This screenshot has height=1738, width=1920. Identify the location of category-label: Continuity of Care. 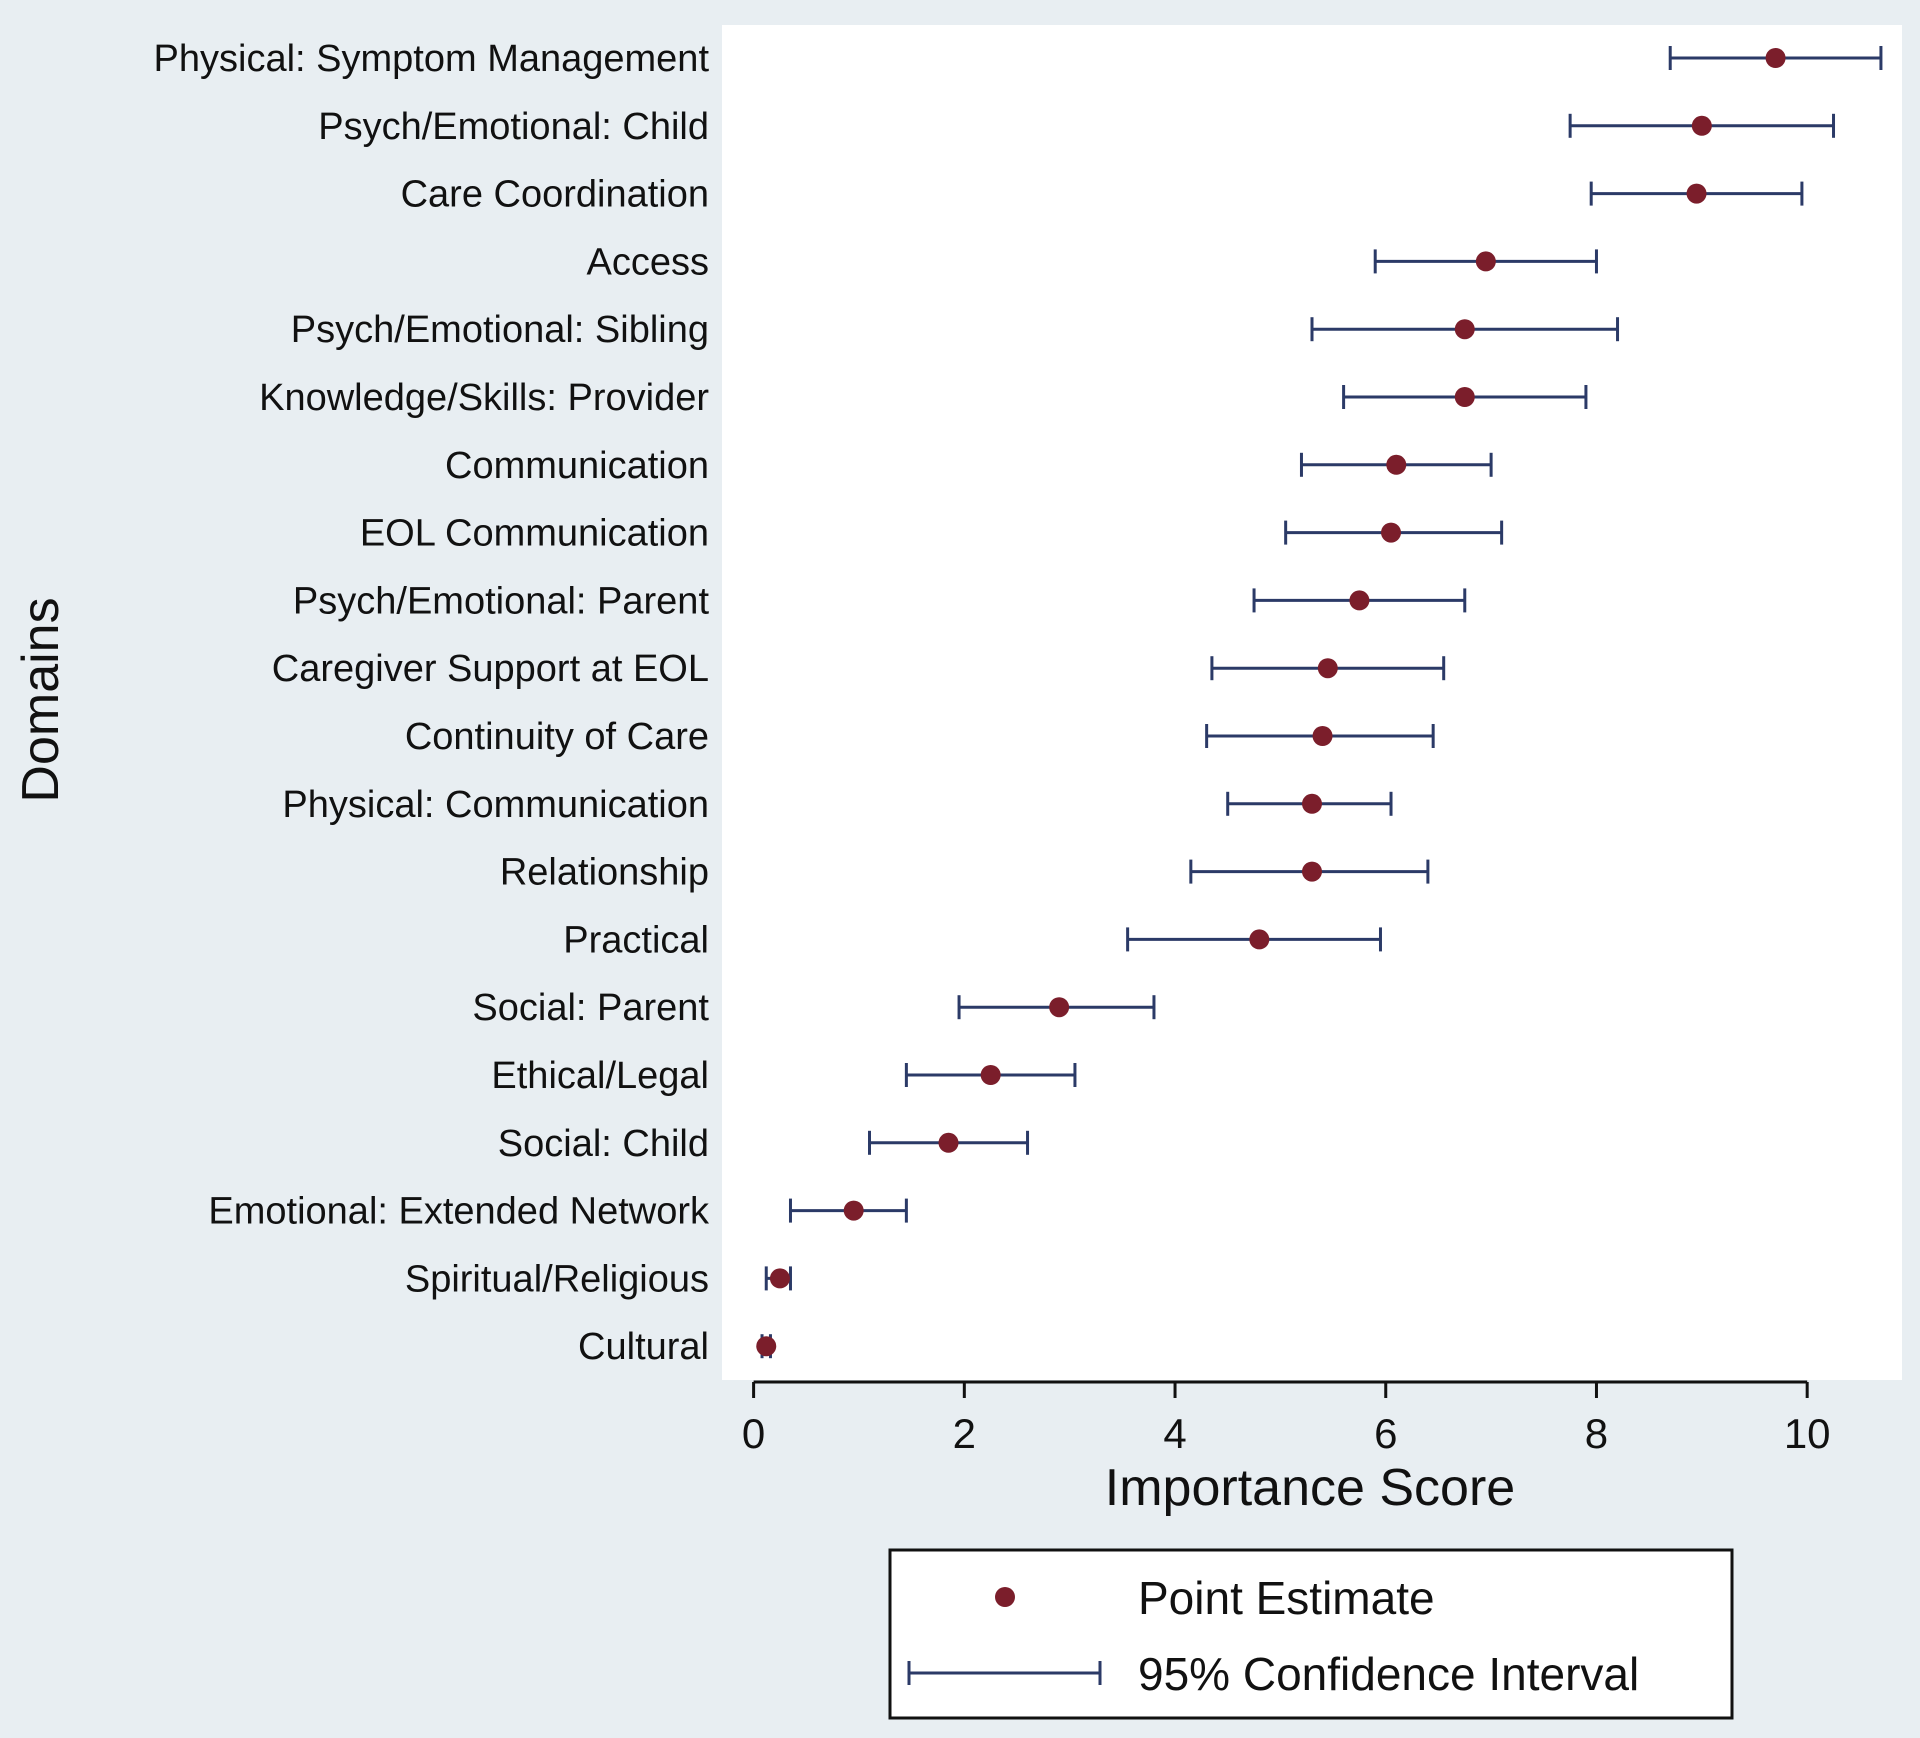
(557, 737).